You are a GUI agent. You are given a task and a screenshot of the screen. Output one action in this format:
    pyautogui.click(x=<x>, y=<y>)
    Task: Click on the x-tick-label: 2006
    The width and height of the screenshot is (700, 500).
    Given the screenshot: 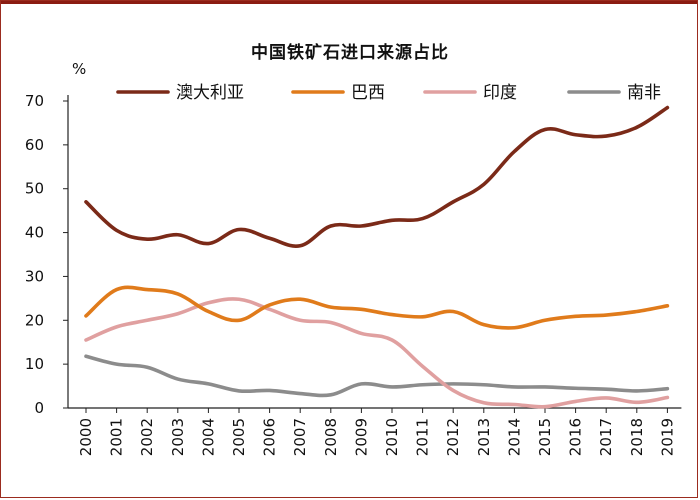 What is the action you would take?
    pyautogui.click(x=270, y=437)
    